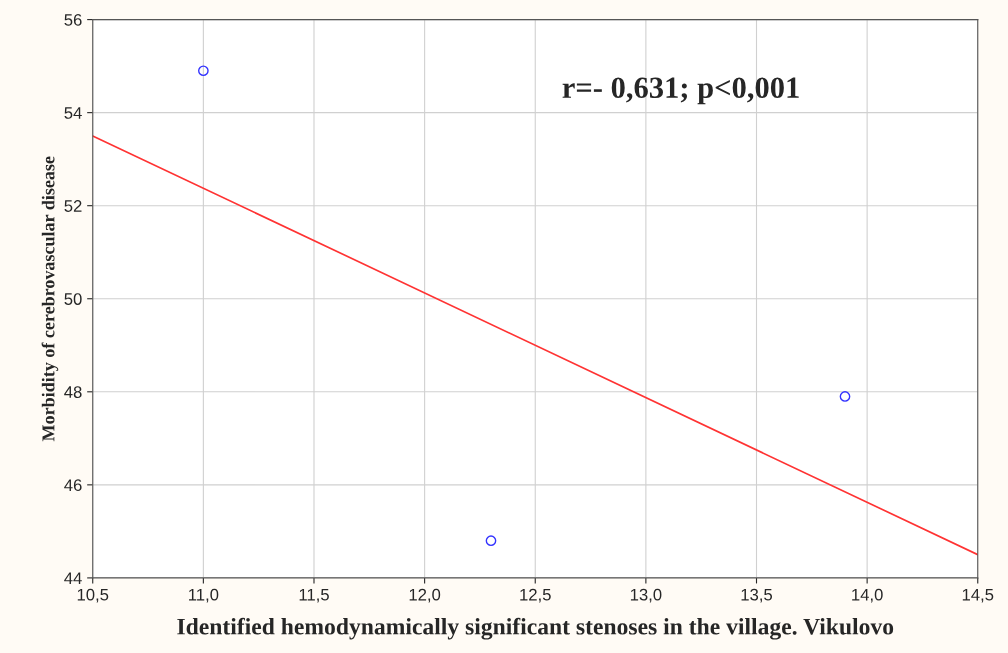 This screenshot has width=1008, height=653. What do you see at coordinates (535, 595) in the screenshot?
I see `x-tick-label: 12,5` at bounding box center [535, 595].